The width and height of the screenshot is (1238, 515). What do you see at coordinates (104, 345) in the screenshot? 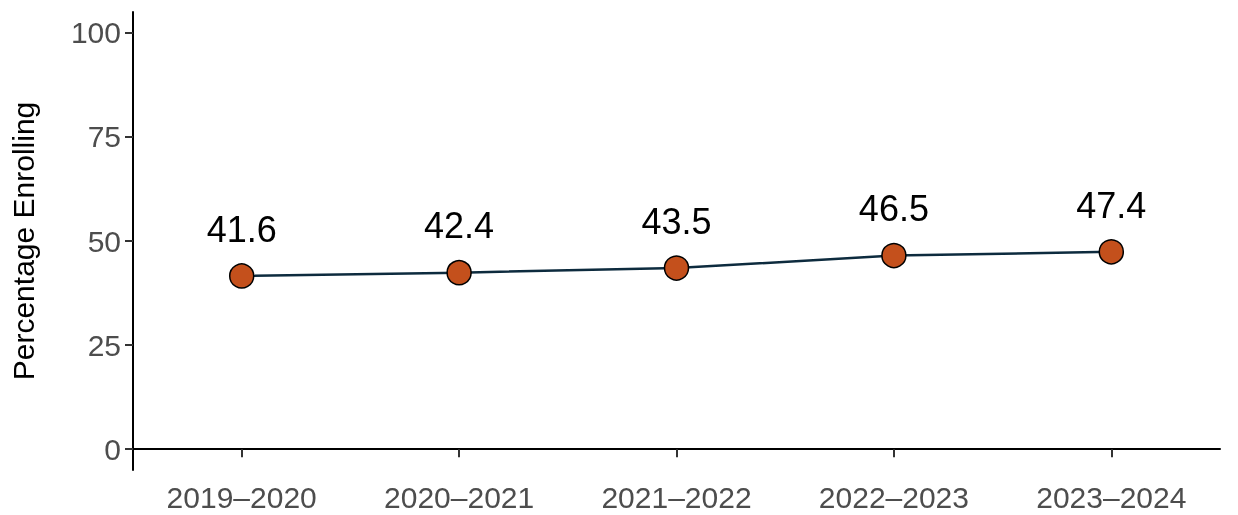
I see `y-tick-label: 25` at bounding box center [104, 345].